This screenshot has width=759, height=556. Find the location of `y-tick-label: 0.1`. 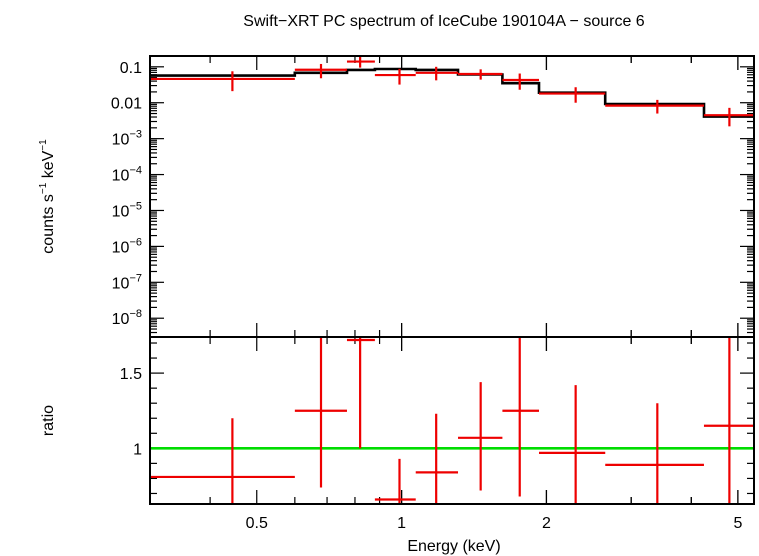

y-tick-label: 0.1 is located at coordinates (131, 68).